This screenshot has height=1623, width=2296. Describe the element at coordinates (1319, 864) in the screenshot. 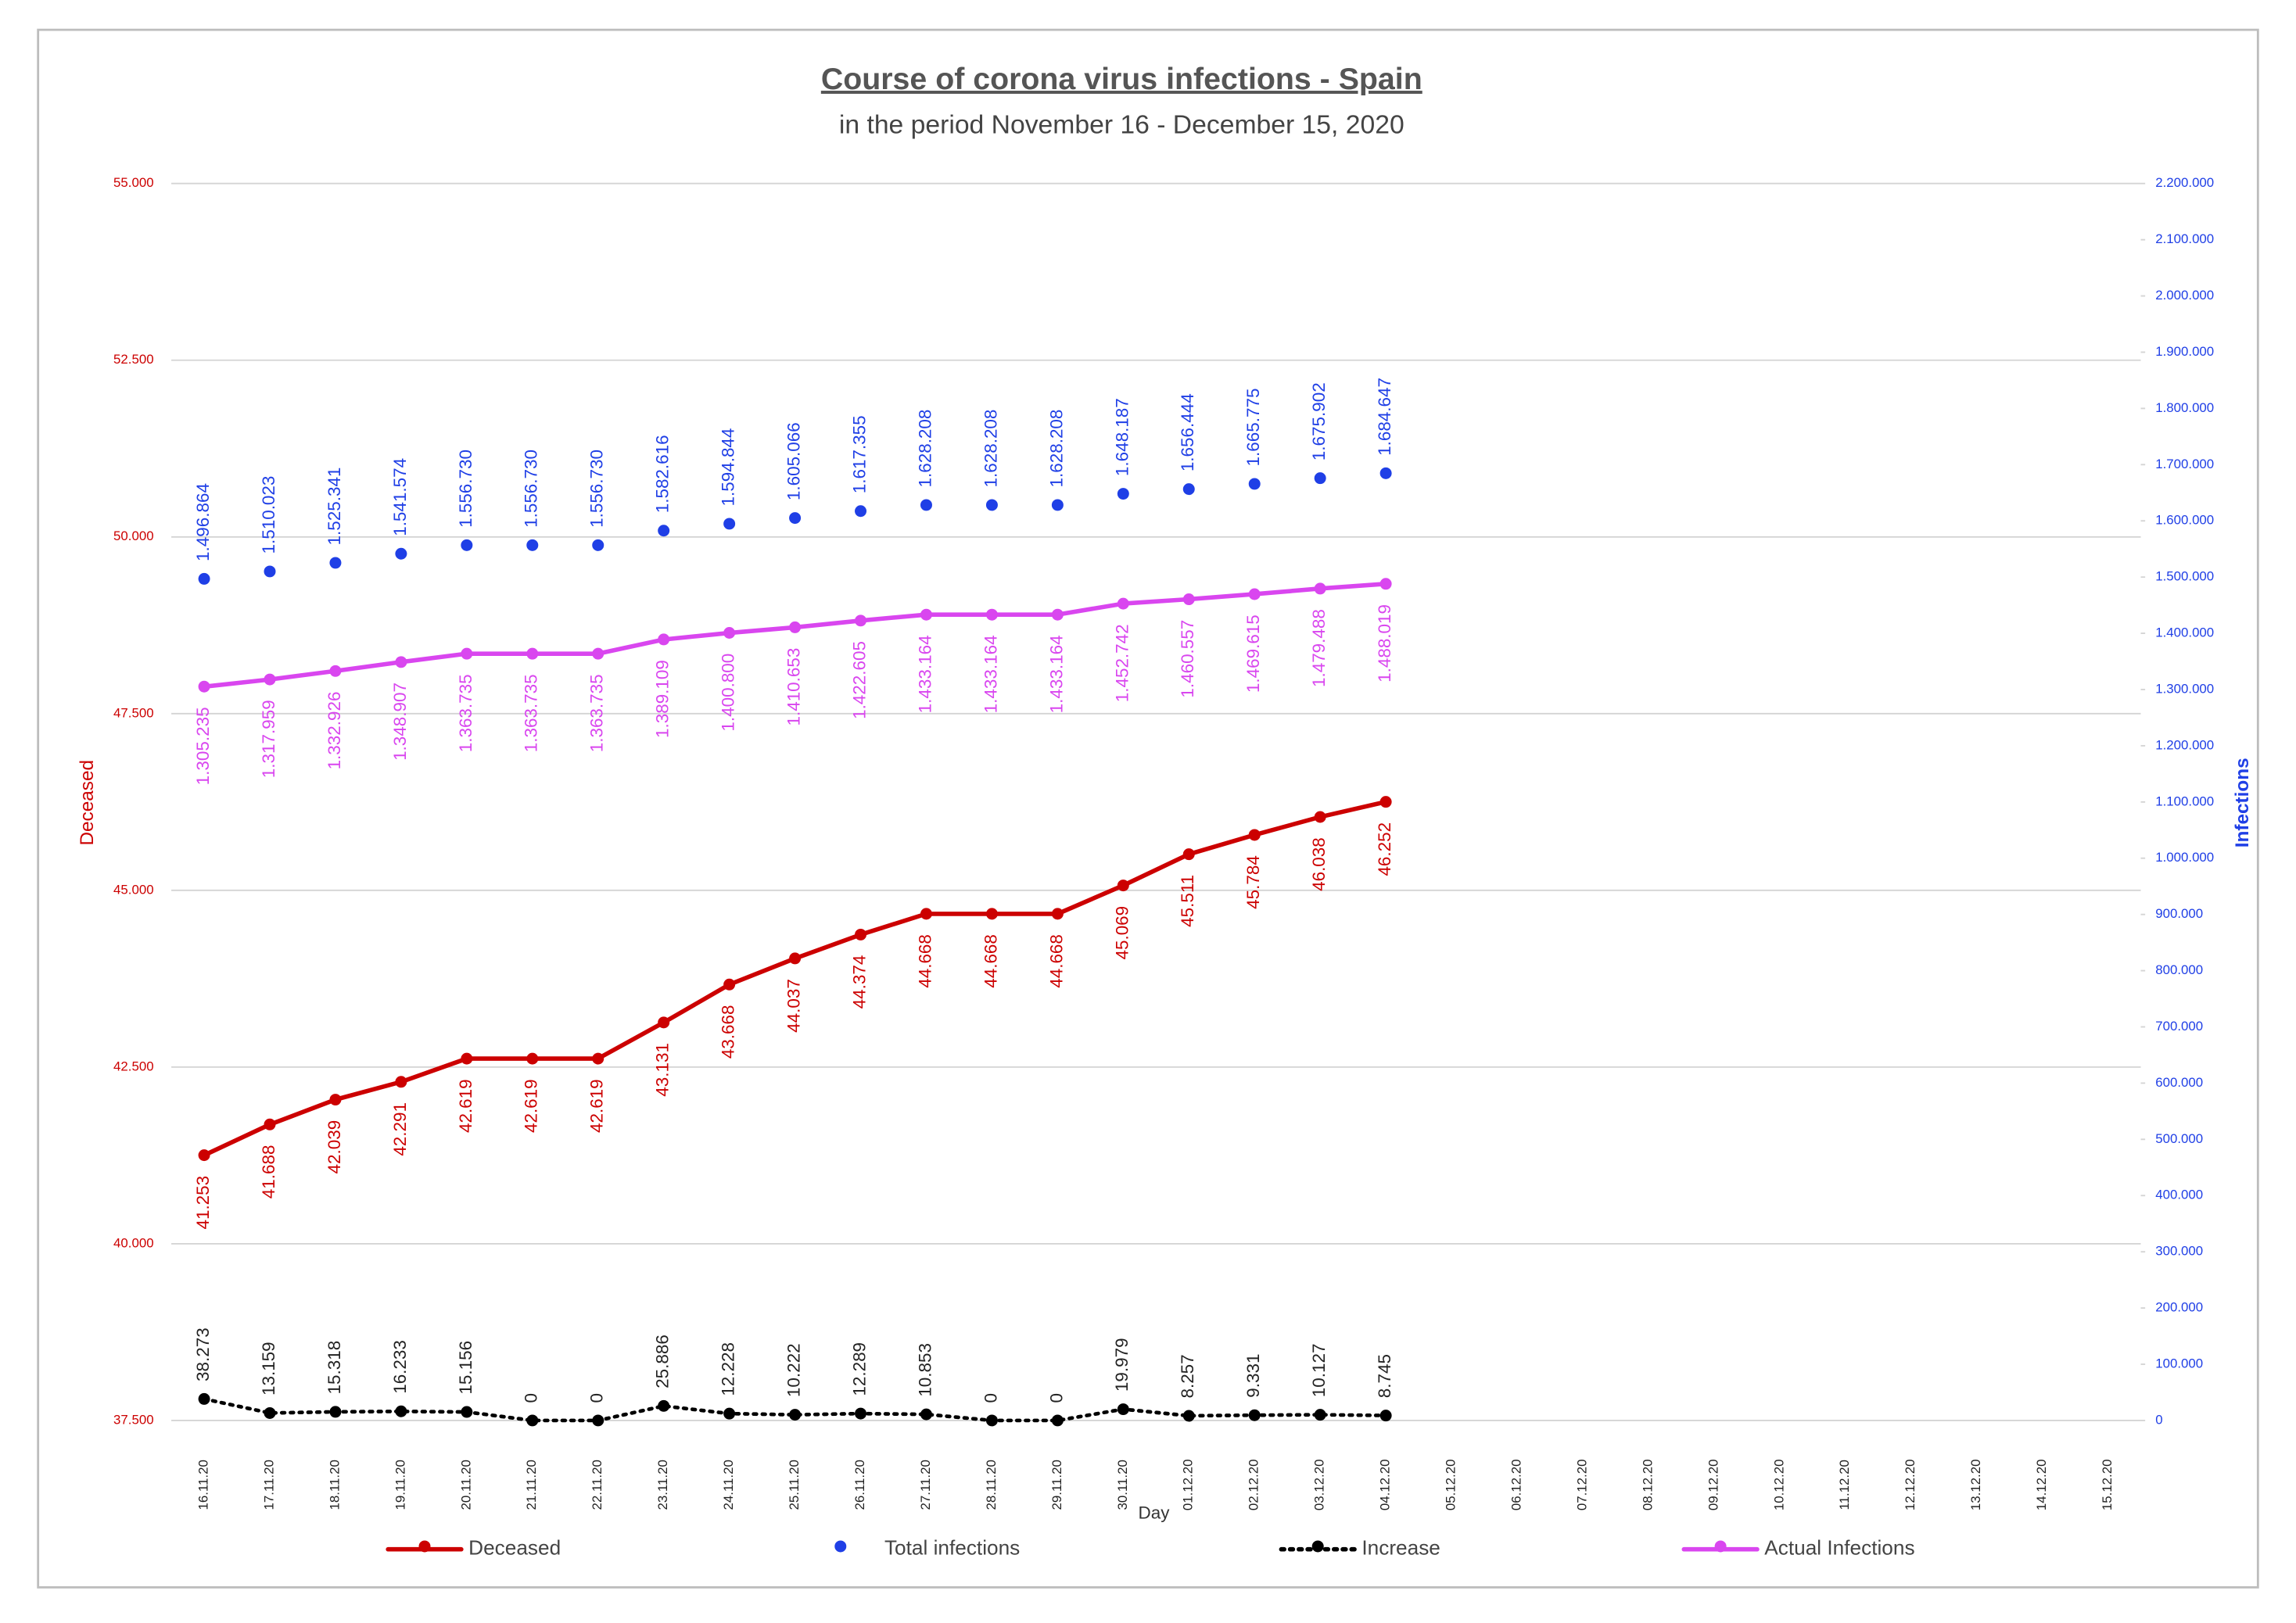

I see `data-label: 46.038` at that location.